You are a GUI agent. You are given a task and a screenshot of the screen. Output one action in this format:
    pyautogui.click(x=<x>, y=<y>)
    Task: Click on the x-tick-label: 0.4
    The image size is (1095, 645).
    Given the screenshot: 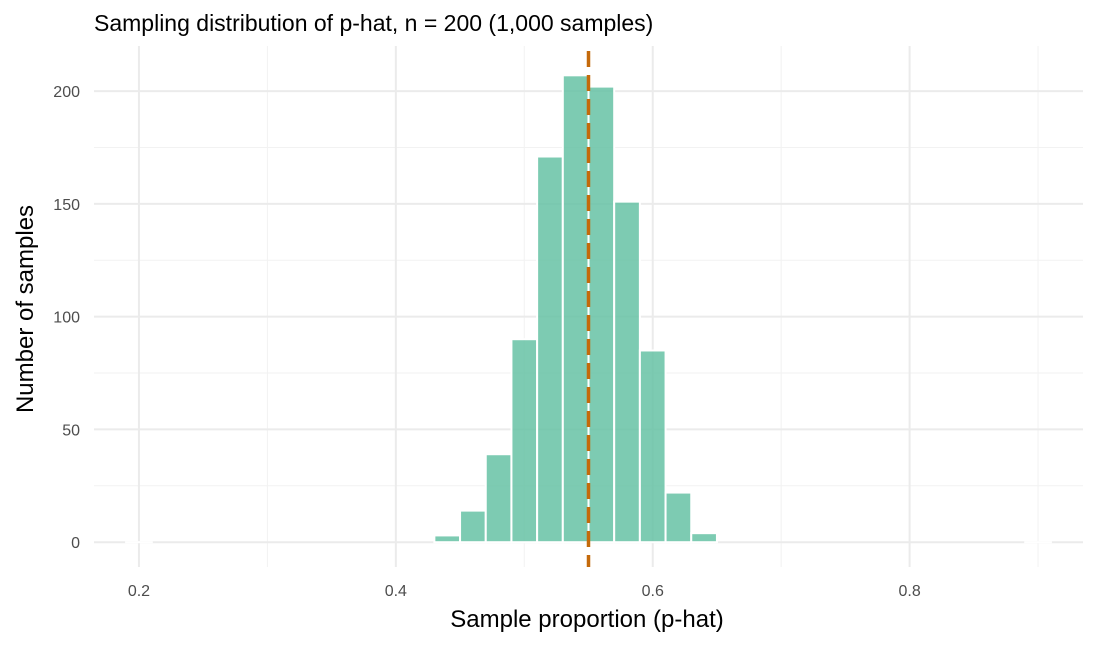 What is the action you would take?
    pyautogui.click(x=396, y=591)
    